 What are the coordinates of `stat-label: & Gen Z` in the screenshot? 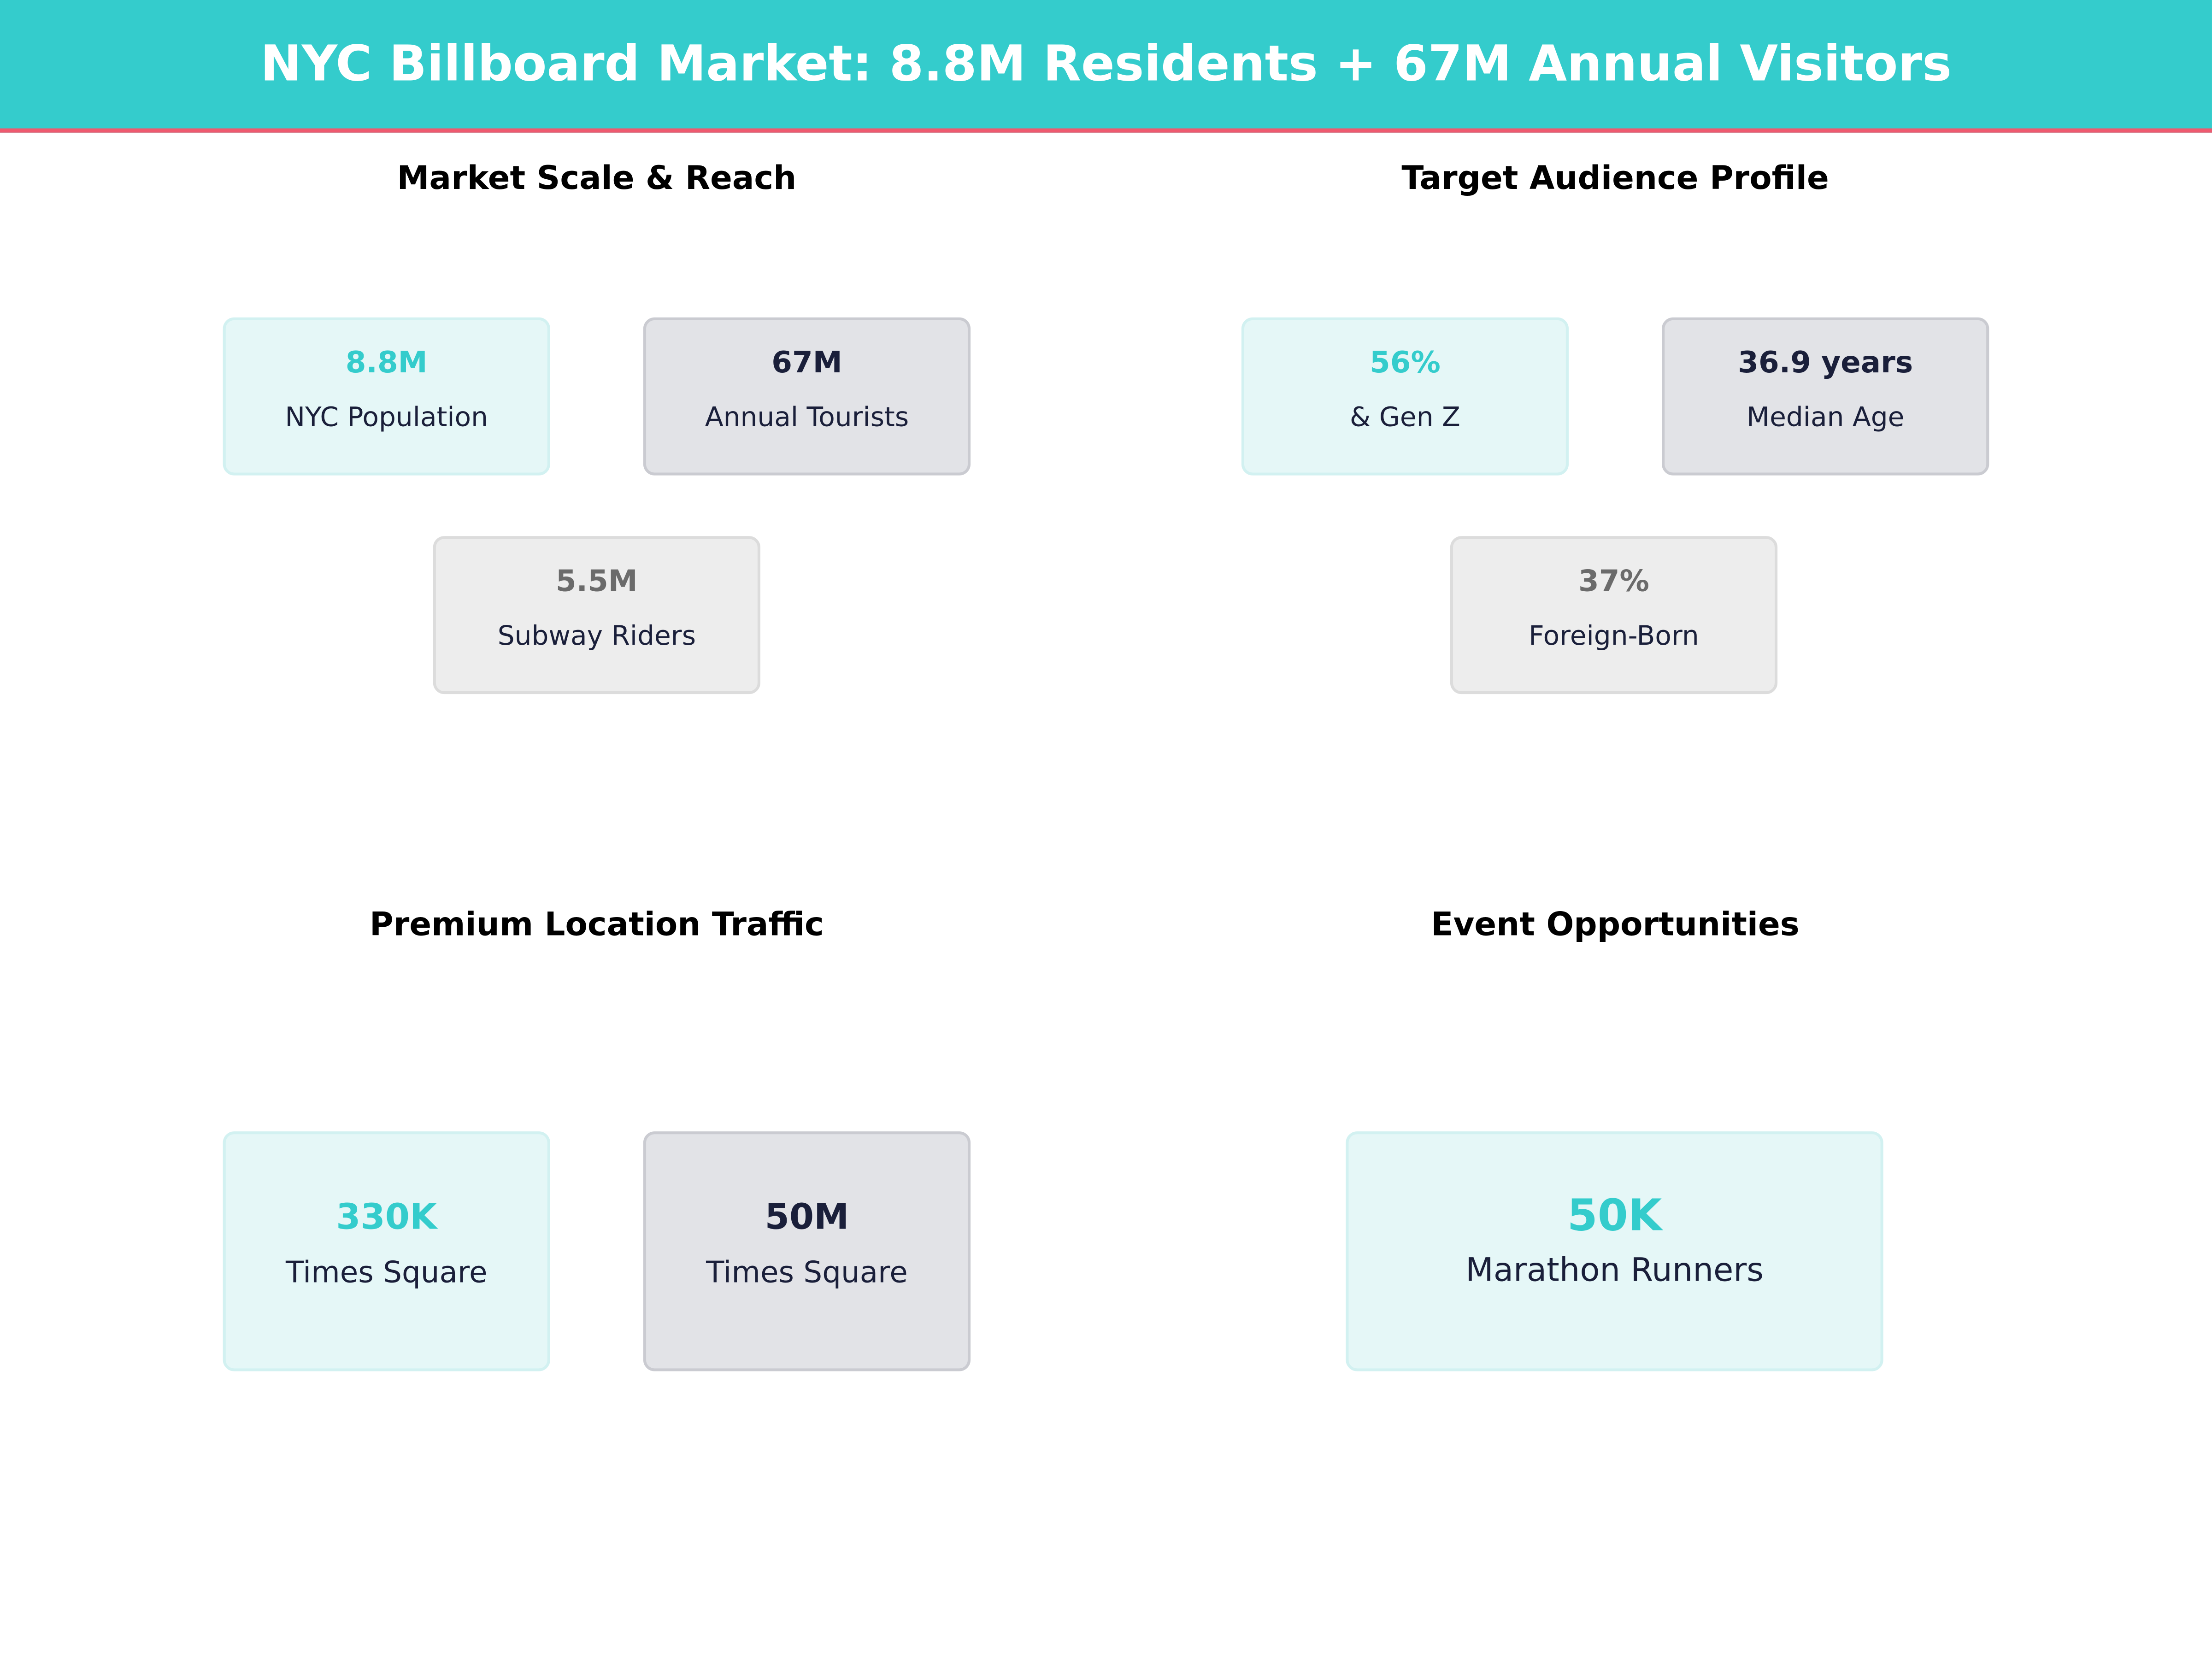 It's located at (1404, 417).